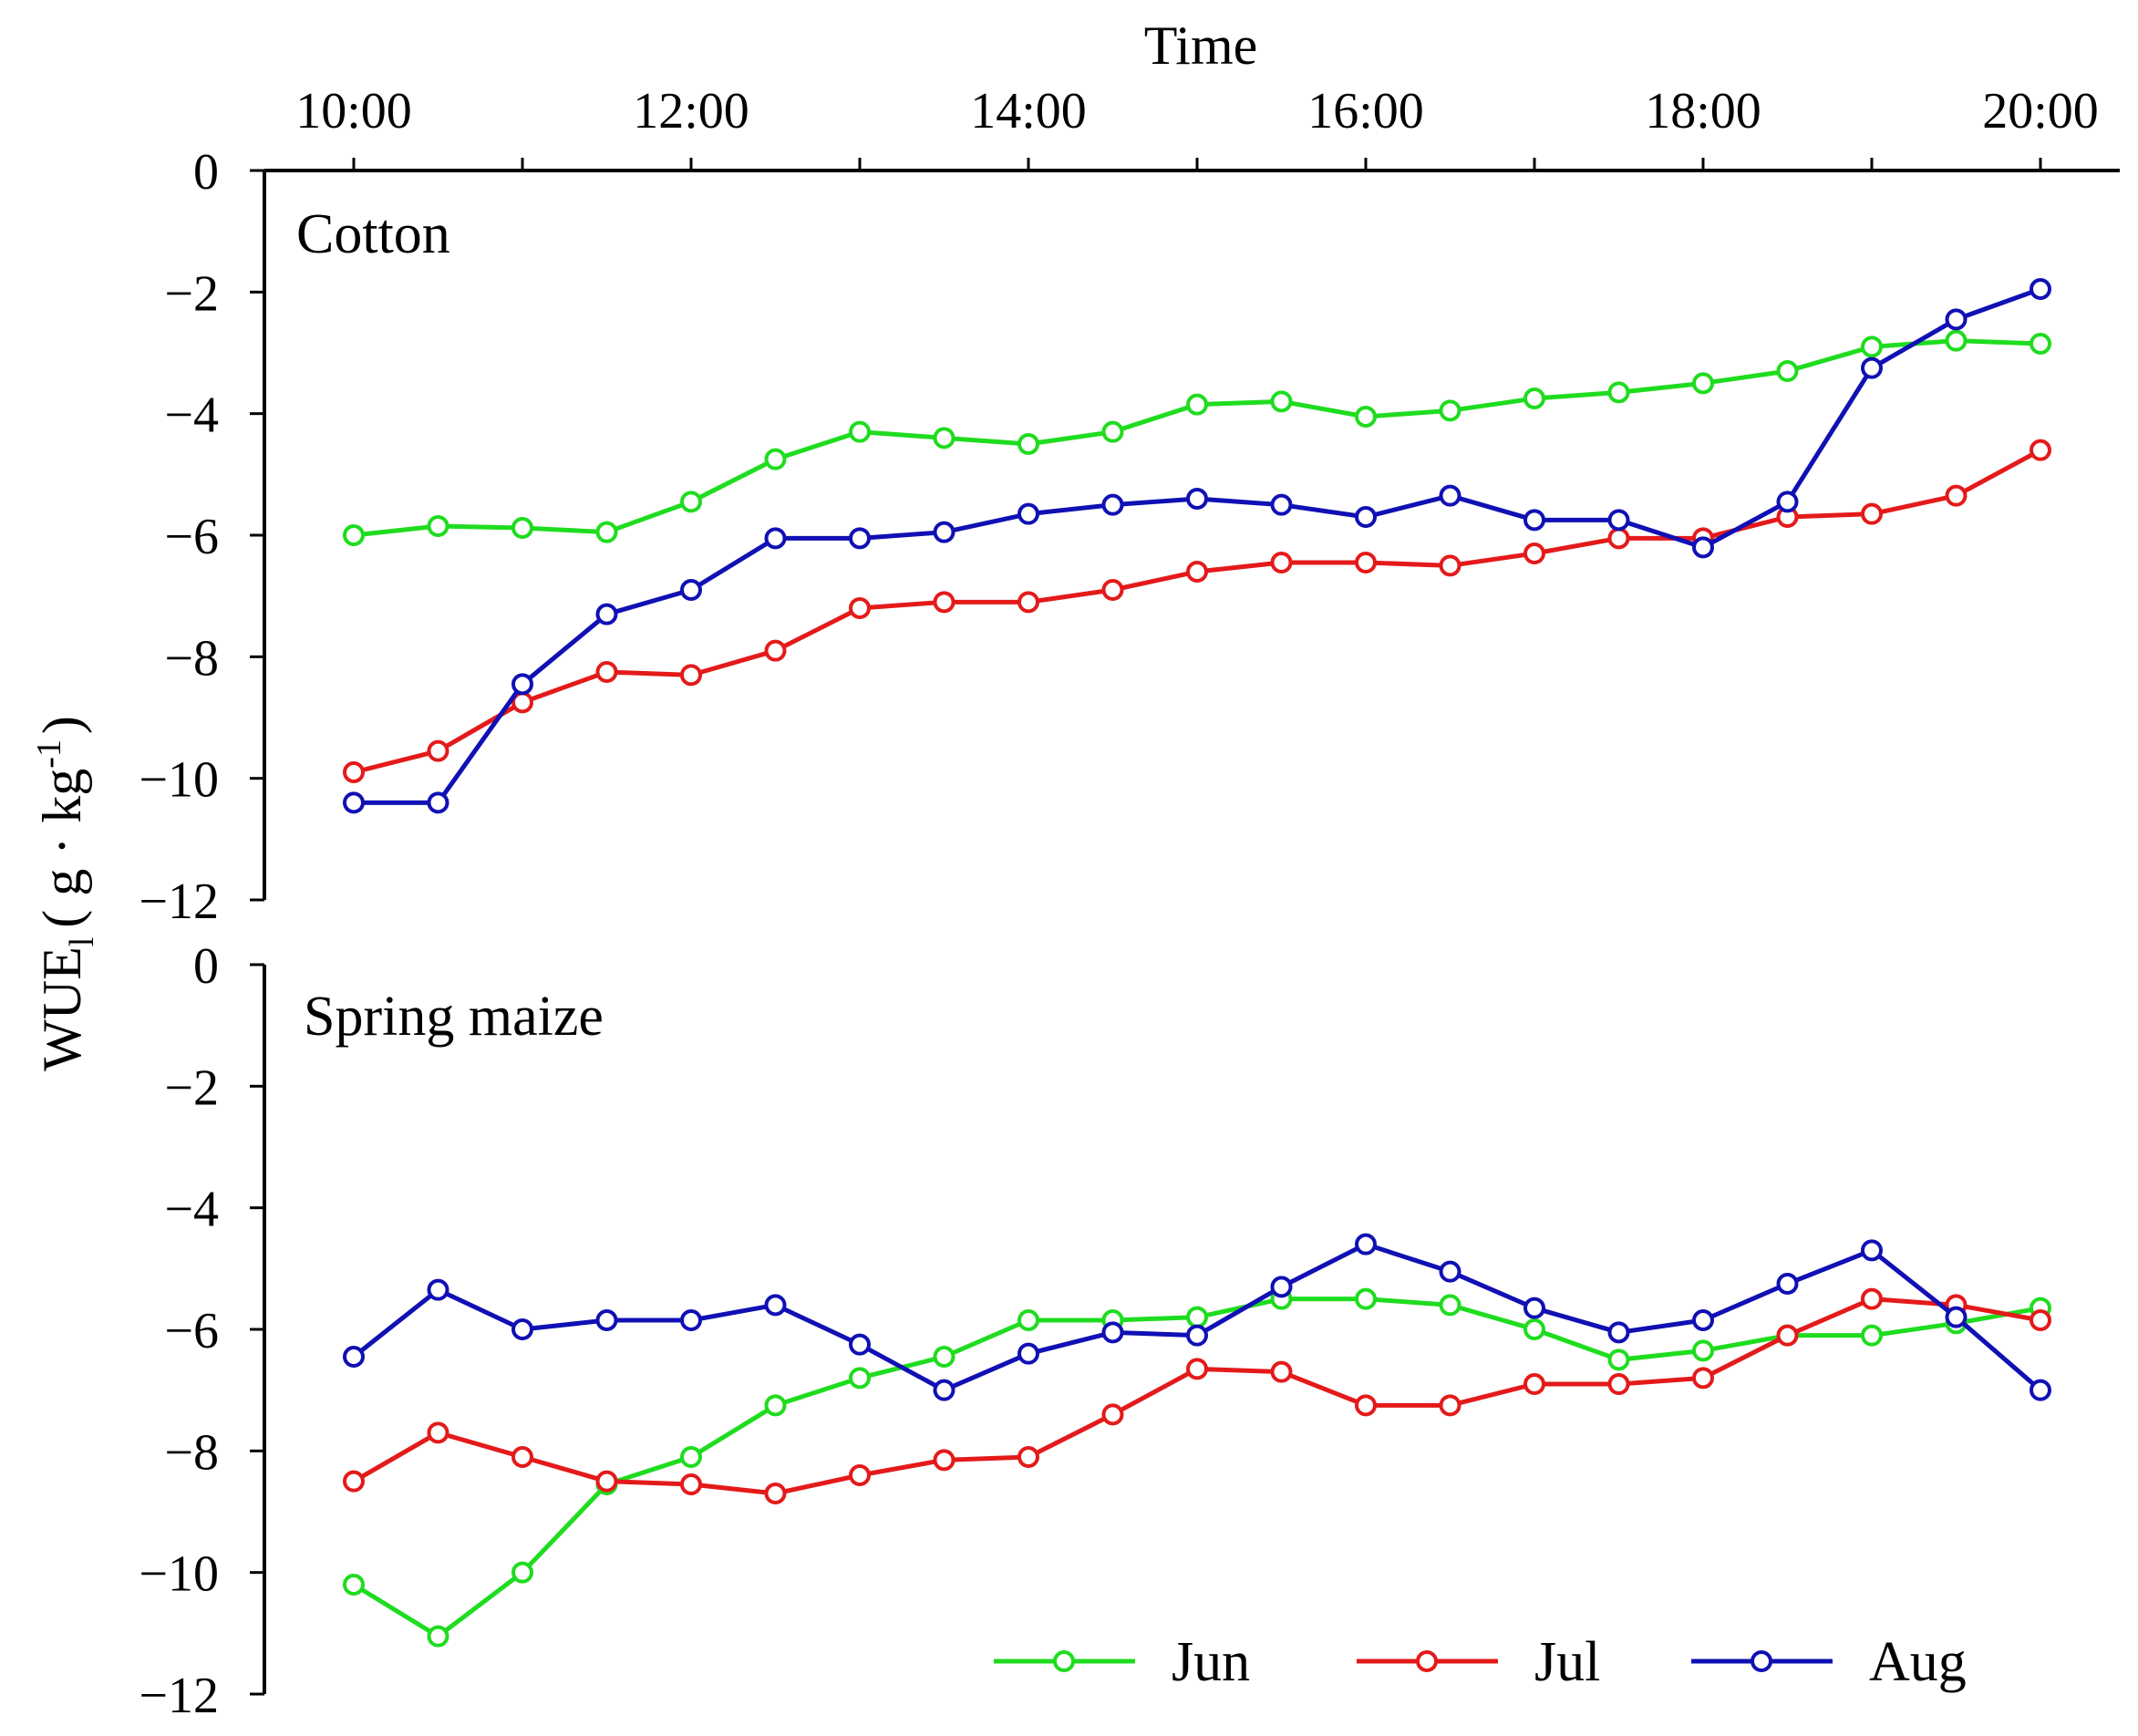  What do you see at coordinates (1567, 1662) in the screenshot?
I see `legend-label: Jul` at bounding box center [1567, 1662].